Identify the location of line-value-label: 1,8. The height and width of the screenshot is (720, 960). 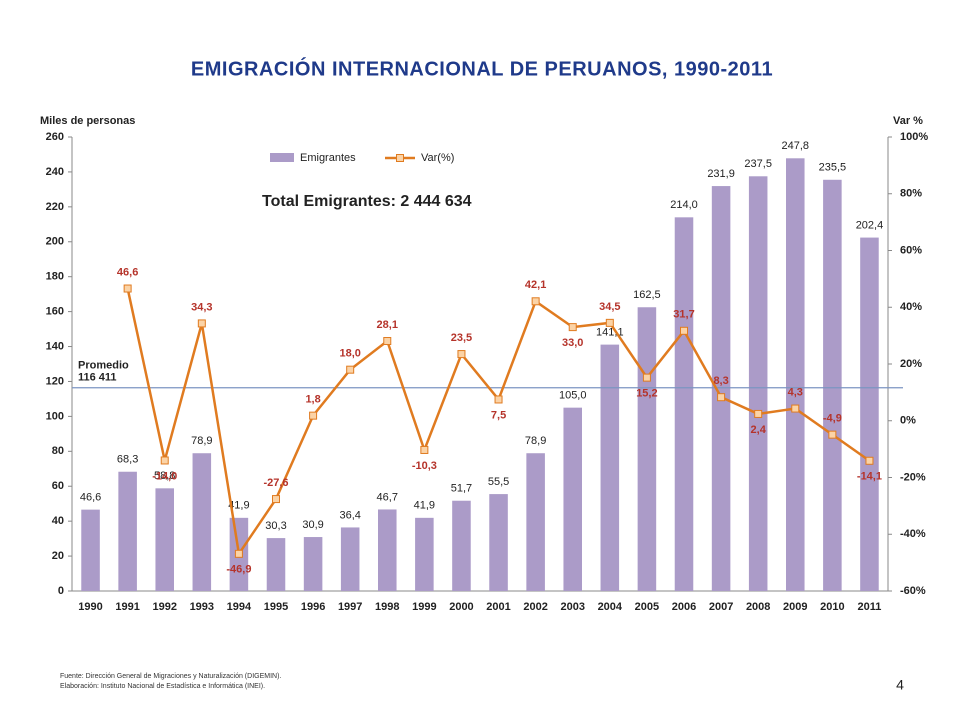
(312, 400).